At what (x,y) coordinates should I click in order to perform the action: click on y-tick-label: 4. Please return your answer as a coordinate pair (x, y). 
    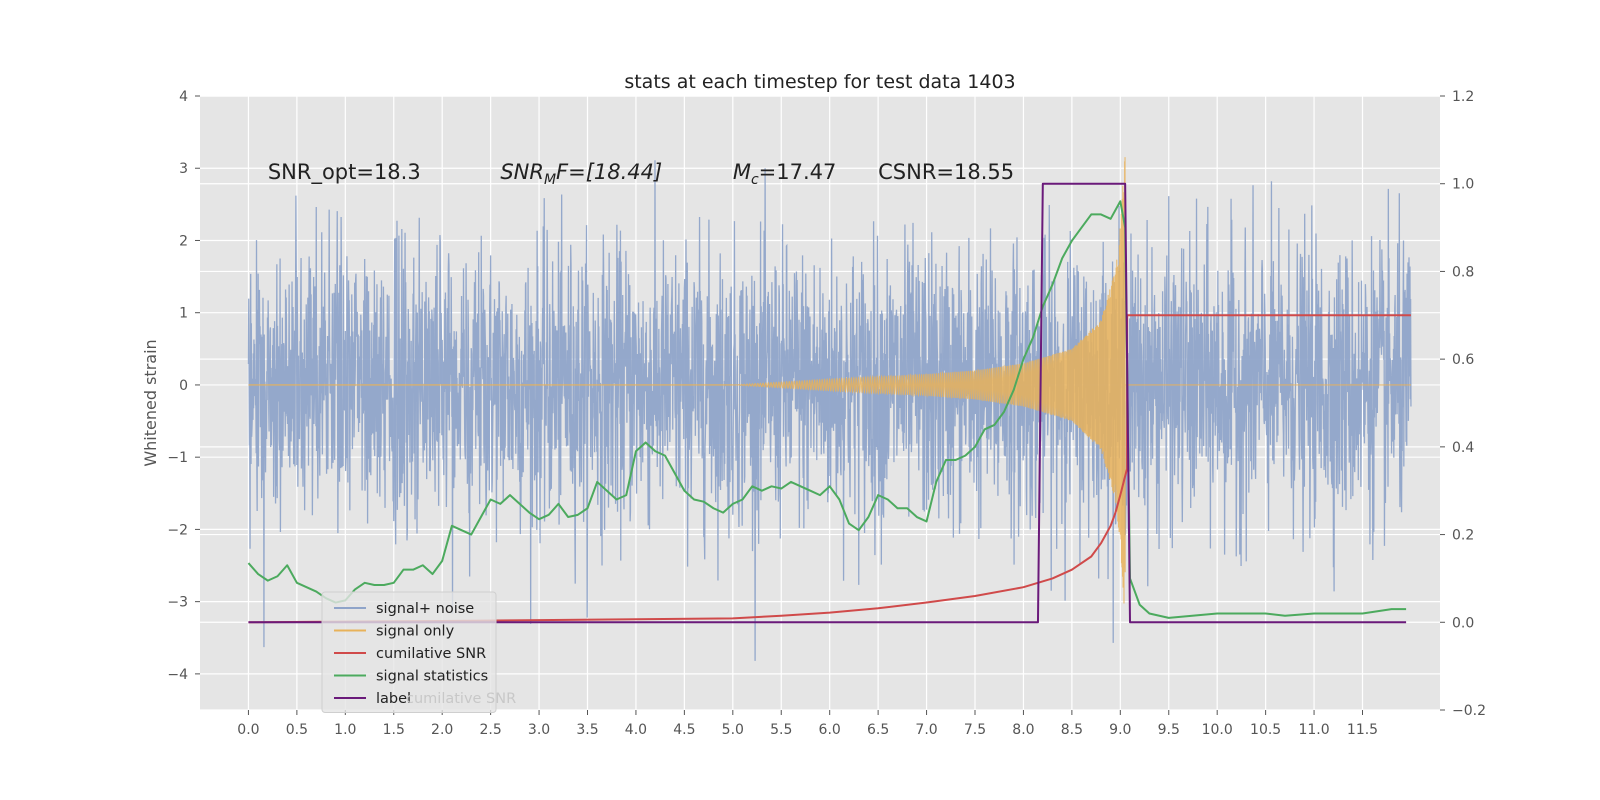
    Looking at the image, I should click on (183, 97).